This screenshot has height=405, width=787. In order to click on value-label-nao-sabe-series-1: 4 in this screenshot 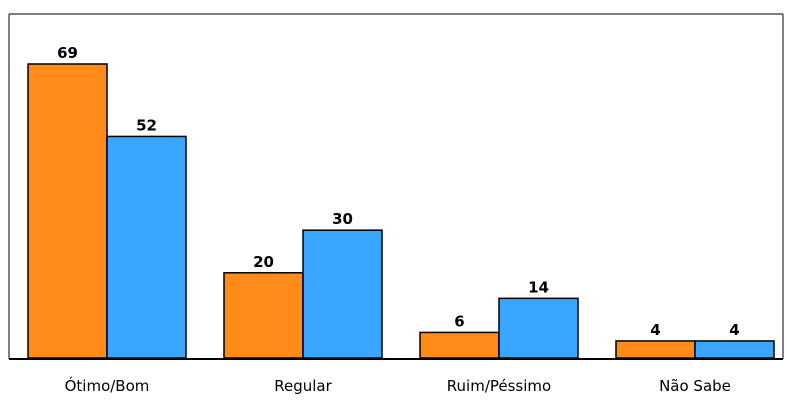, I will do `click(655, 330)`.